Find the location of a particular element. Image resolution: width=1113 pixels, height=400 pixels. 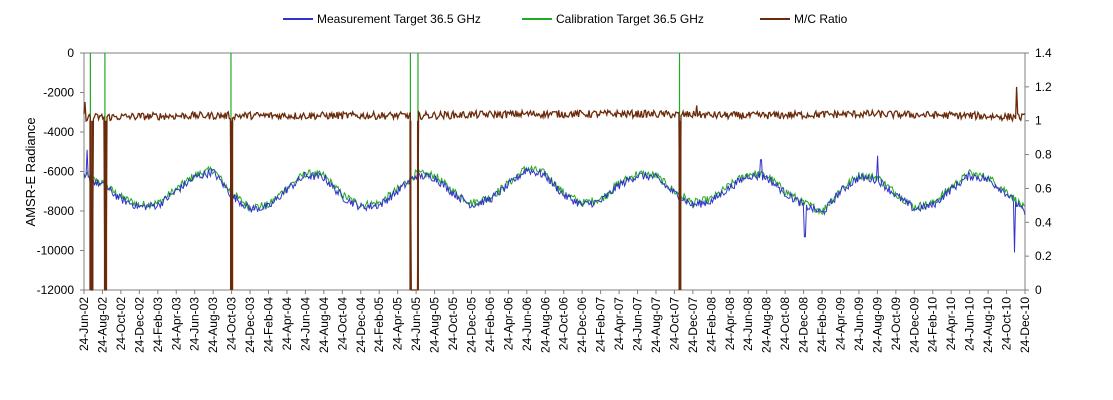

x-tick-label: 24-Dec-08 is located at coordinates (804, 325).